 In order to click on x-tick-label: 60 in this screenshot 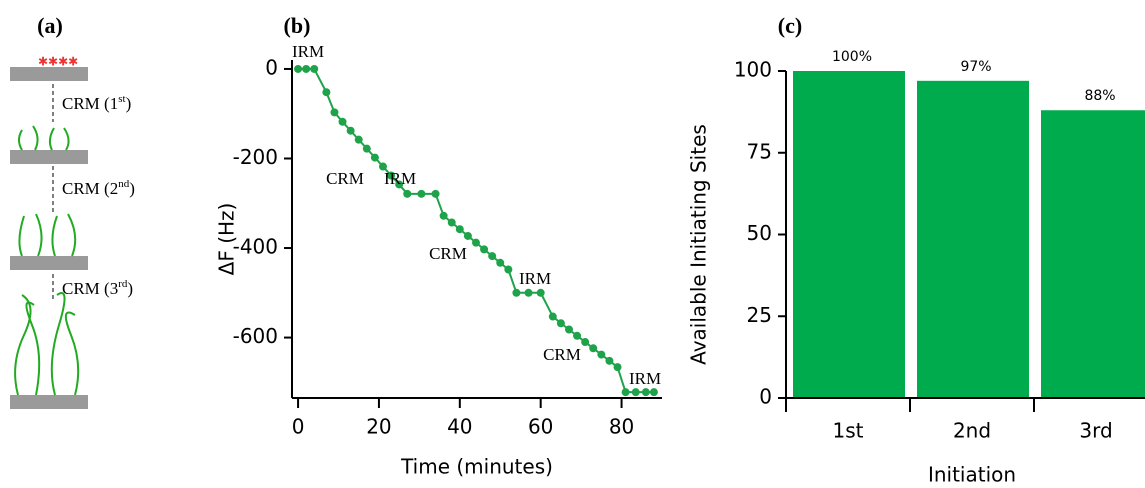, I will do `click(540, 427)`.